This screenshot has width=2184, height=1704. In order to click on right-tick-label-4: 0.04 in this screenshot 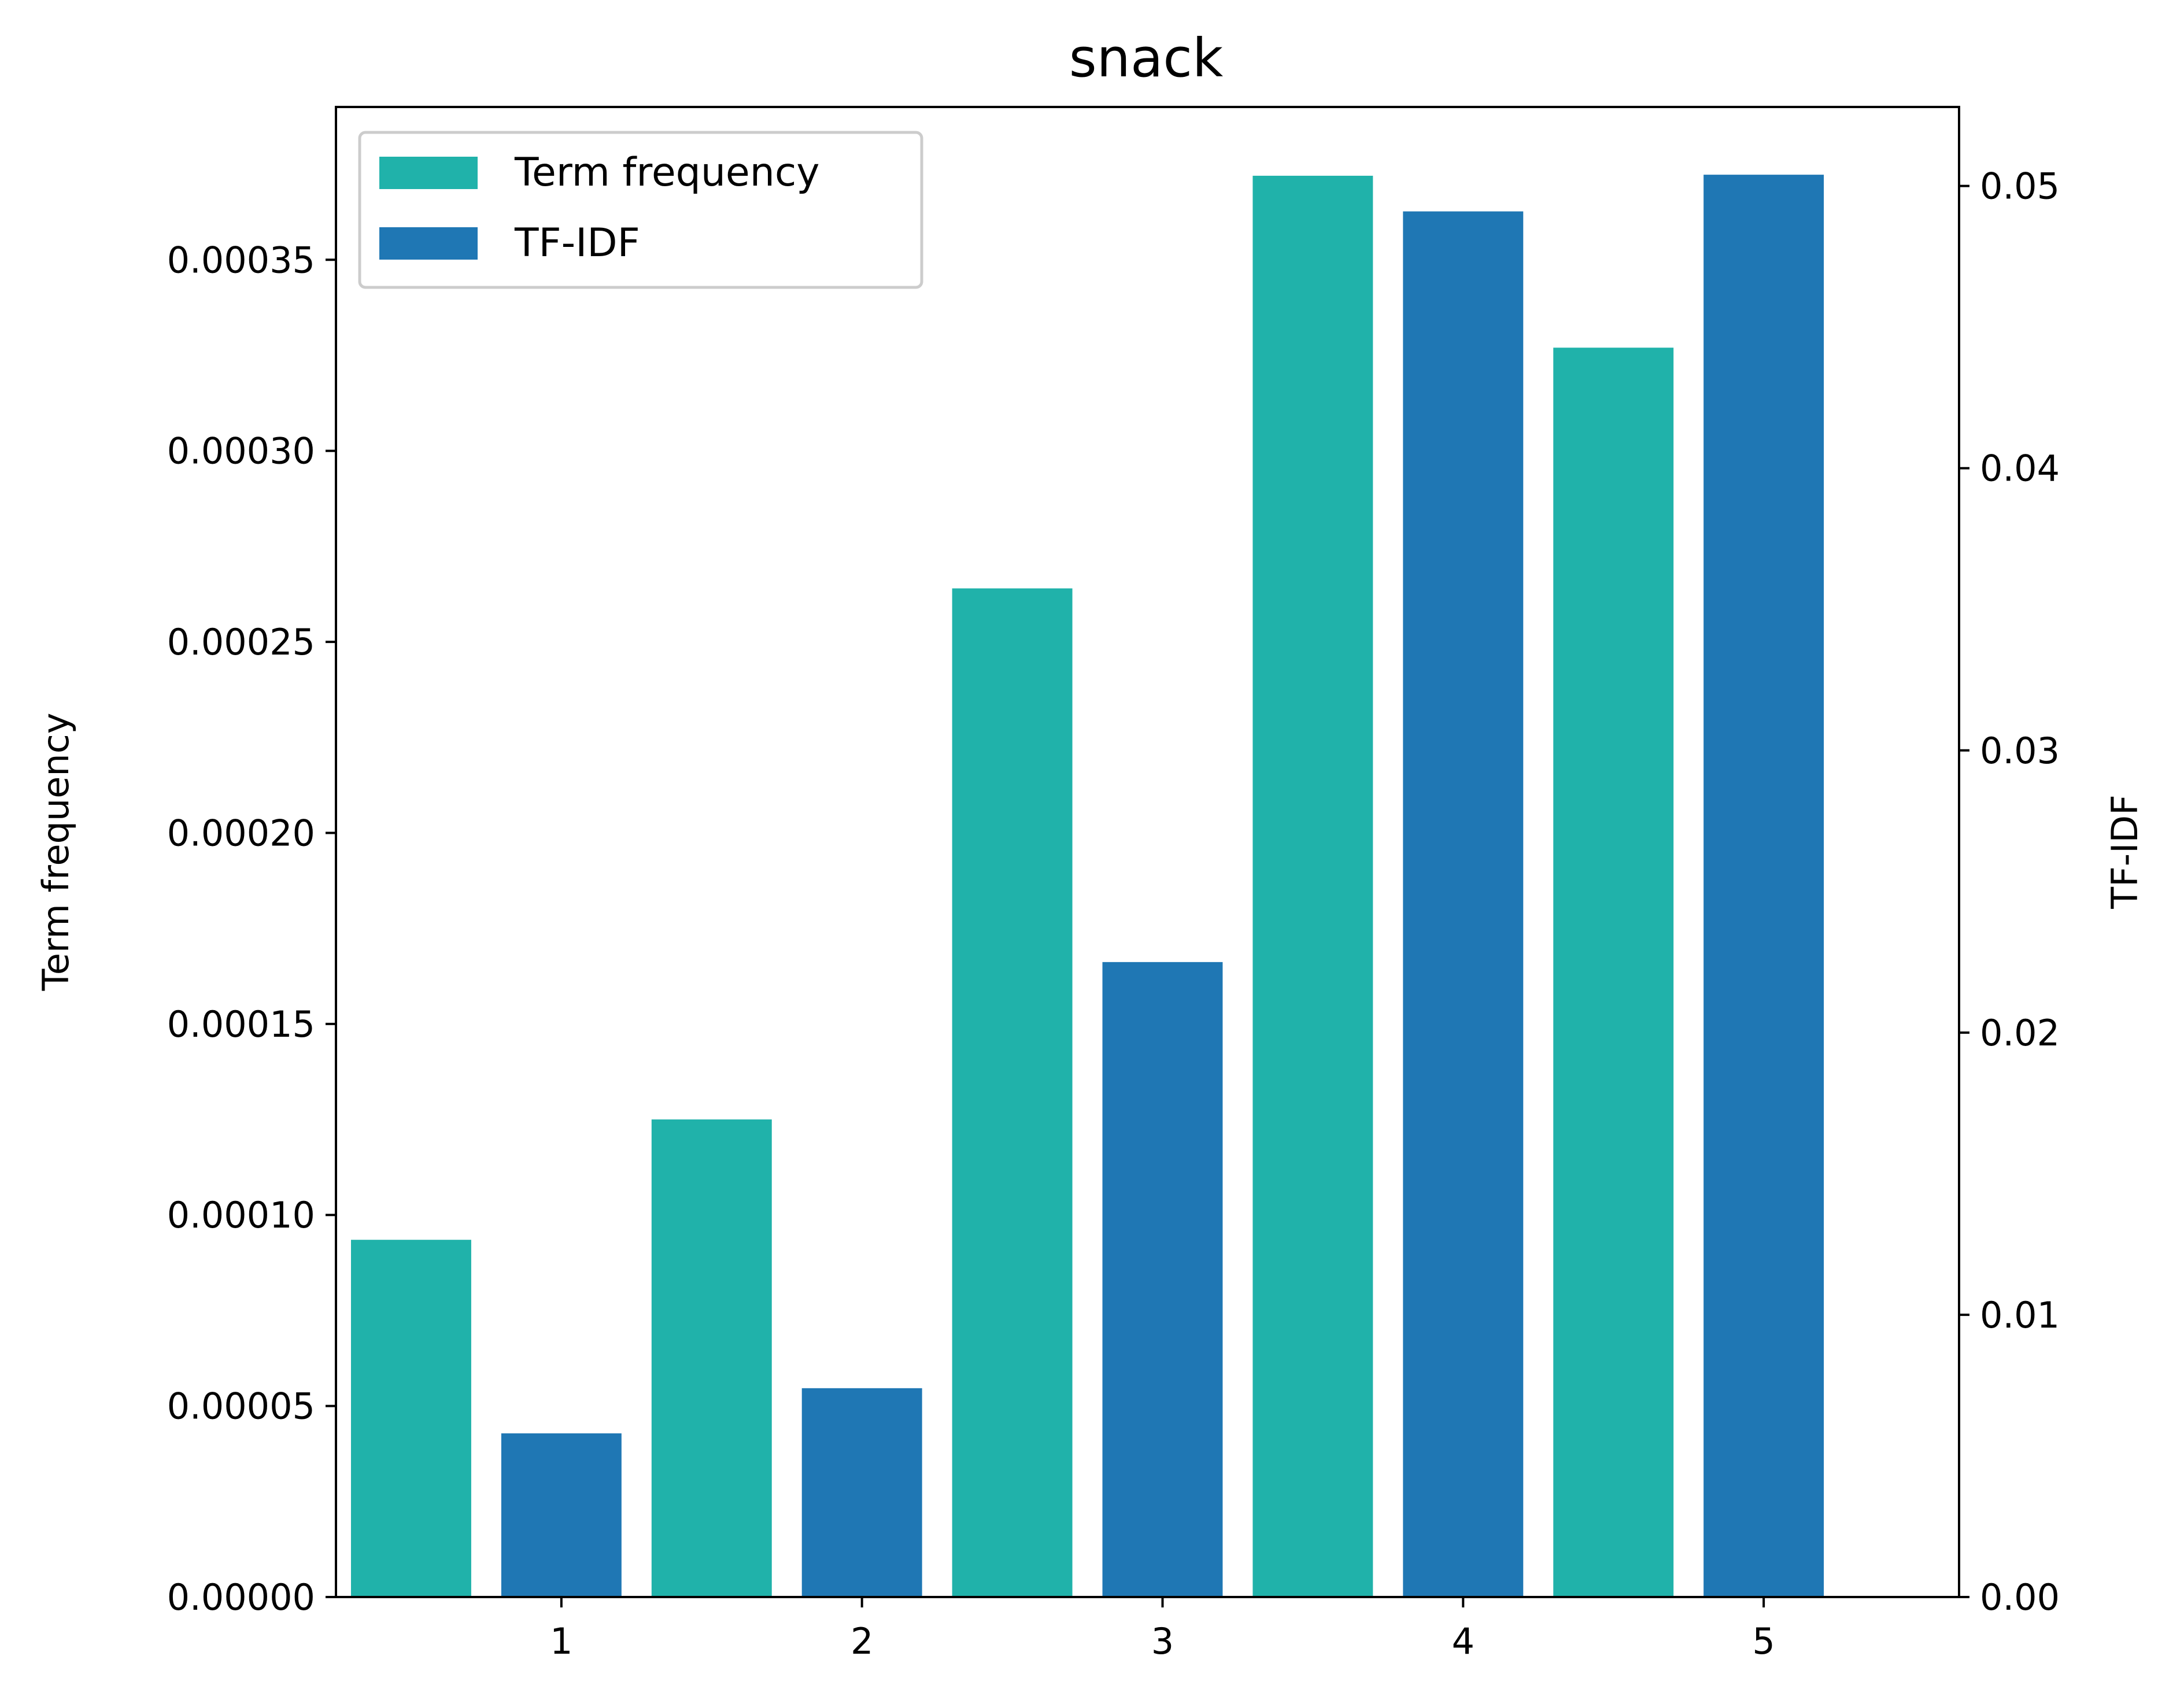, I will do `click(2020, 469)`.